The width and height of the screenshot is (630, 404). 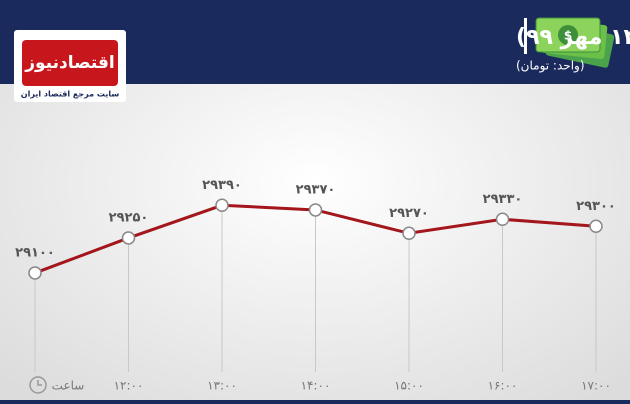 What do you see at coordinates (70, 94) in the screenshot?
I see `brand-tagline: سایت مرجع اقتصاد ایران` at bounding box center [70, 94].